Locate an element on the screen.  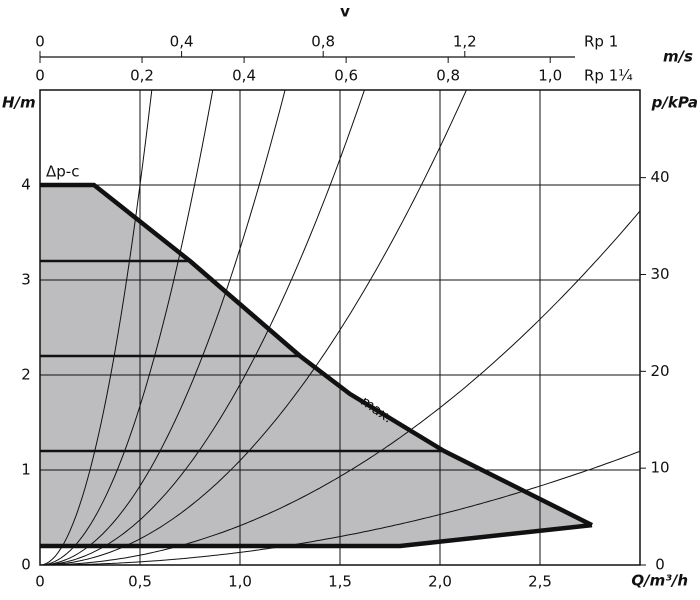
y2-tick-label: 40 is located at coordinates (659, 177).